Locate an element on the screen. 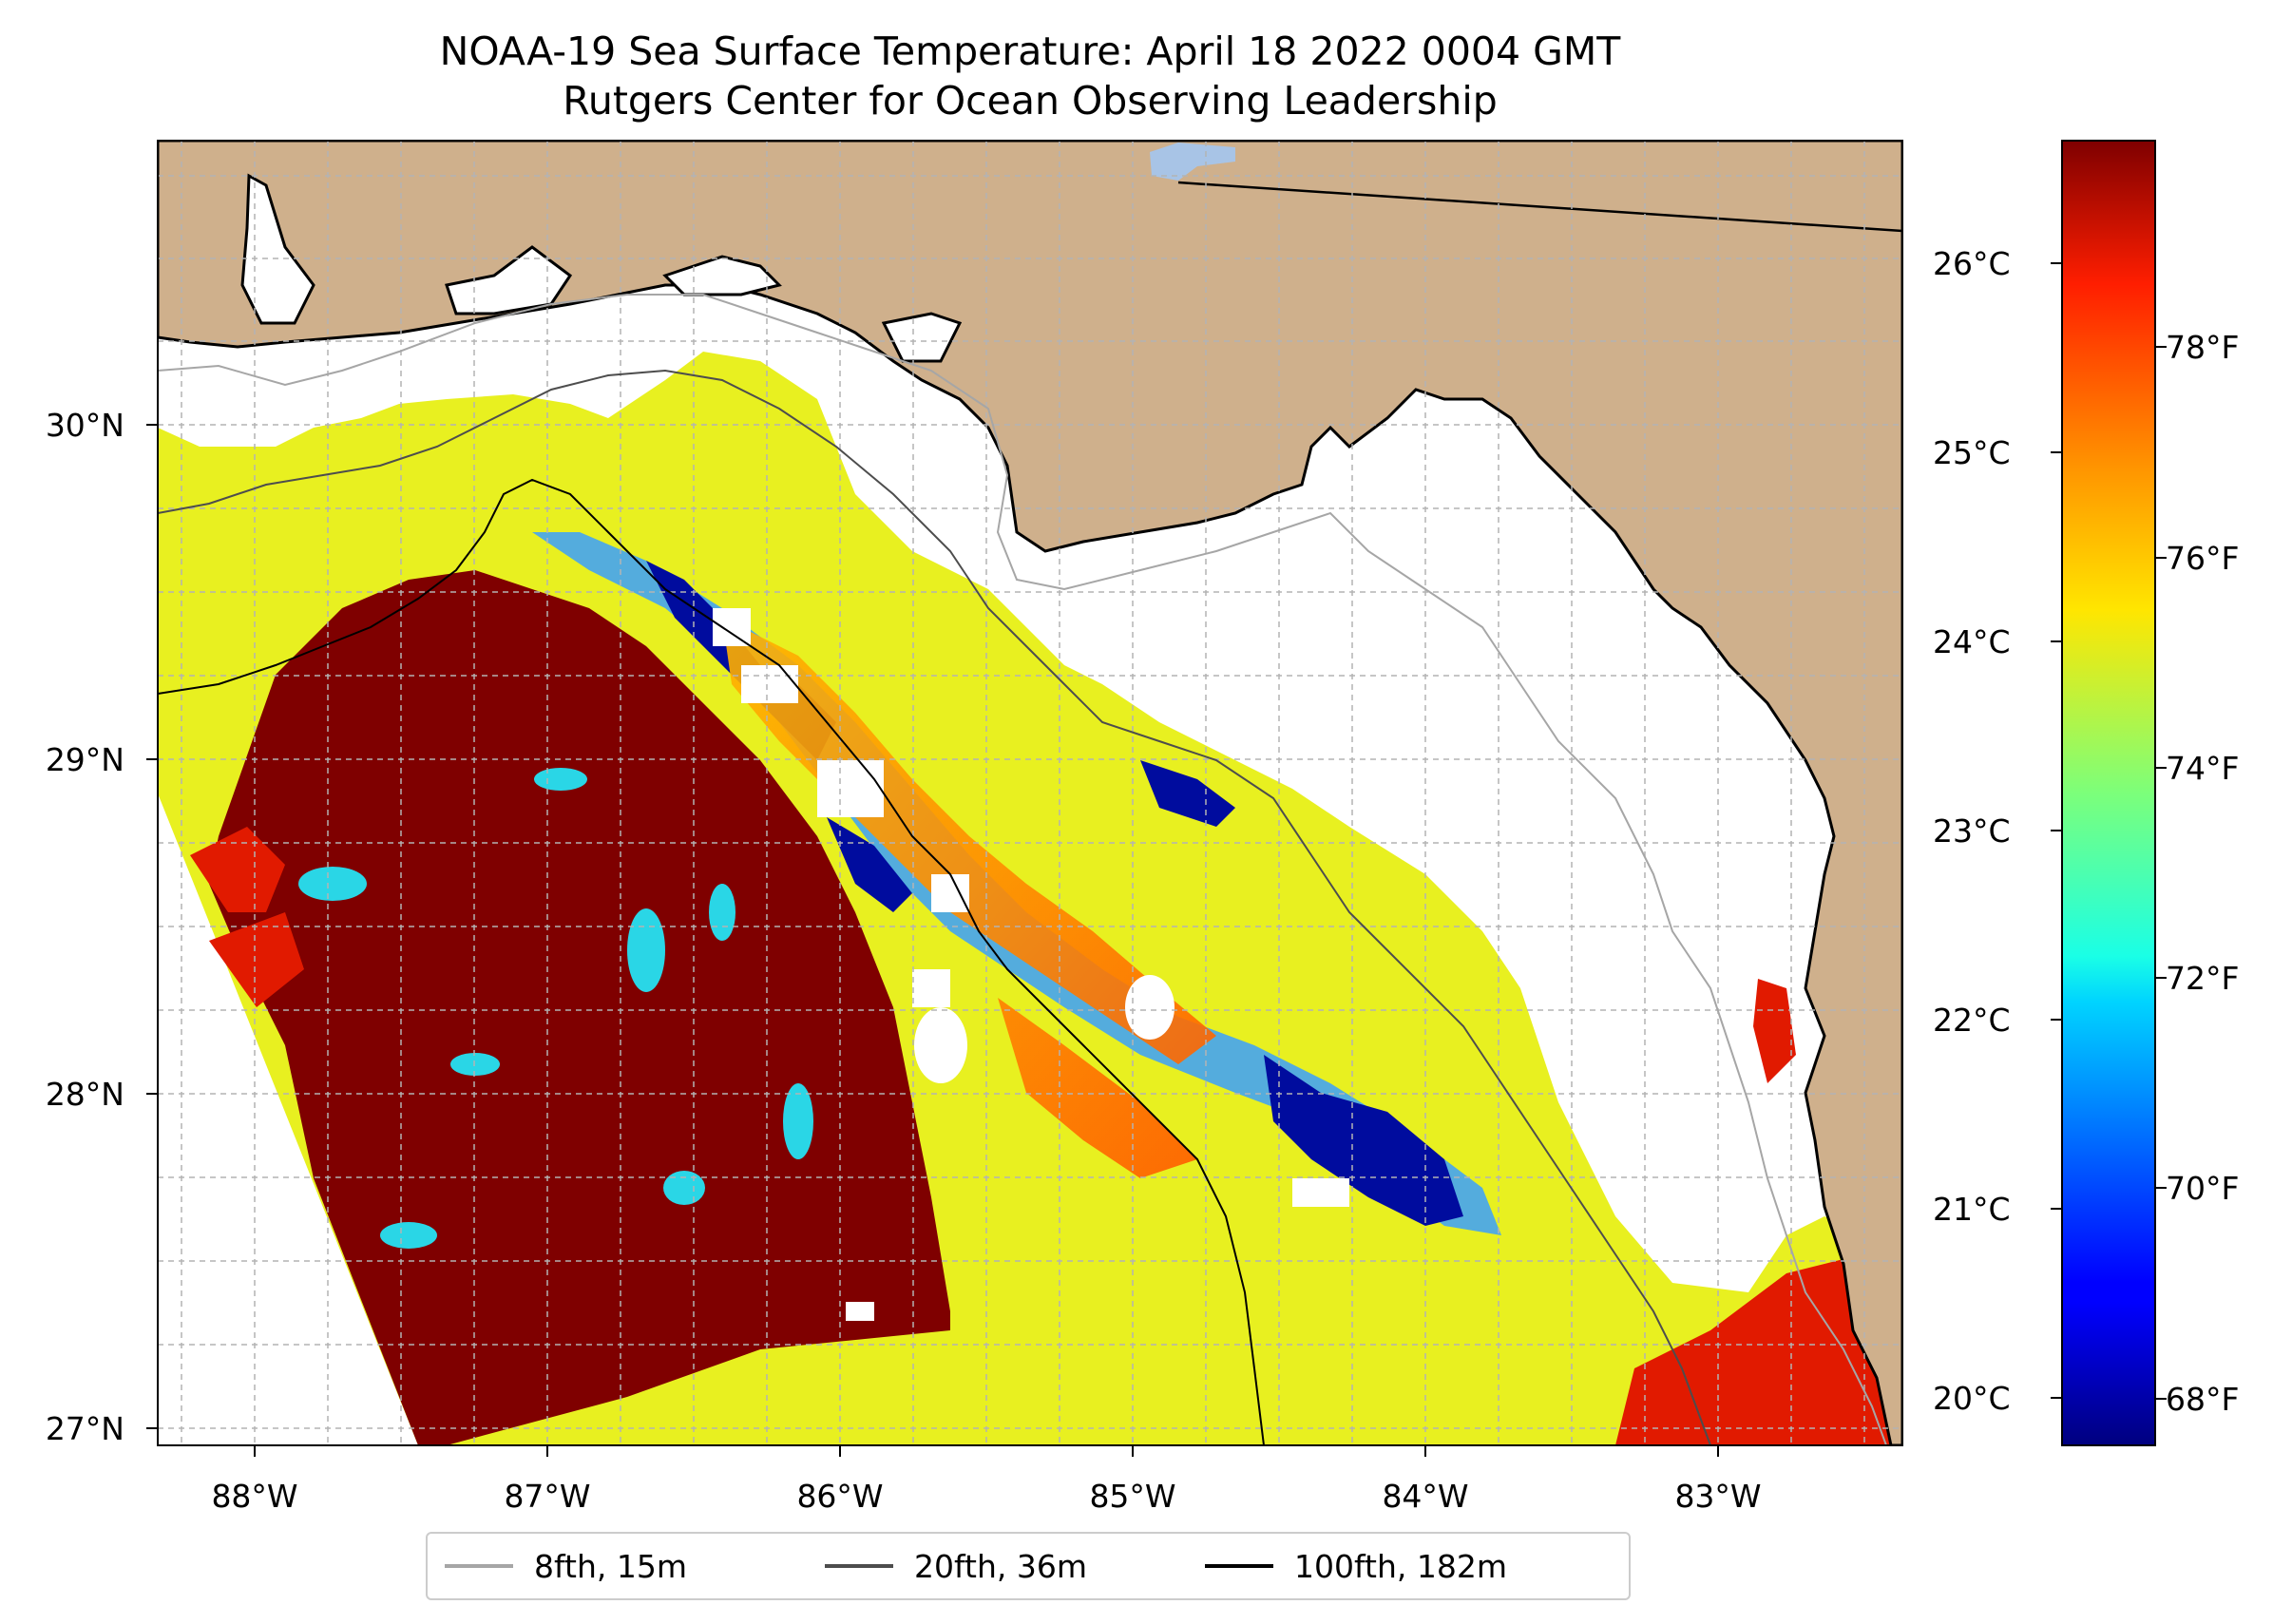  colorbar-label-26c: 26°C is located at coordinates (1972, 263).